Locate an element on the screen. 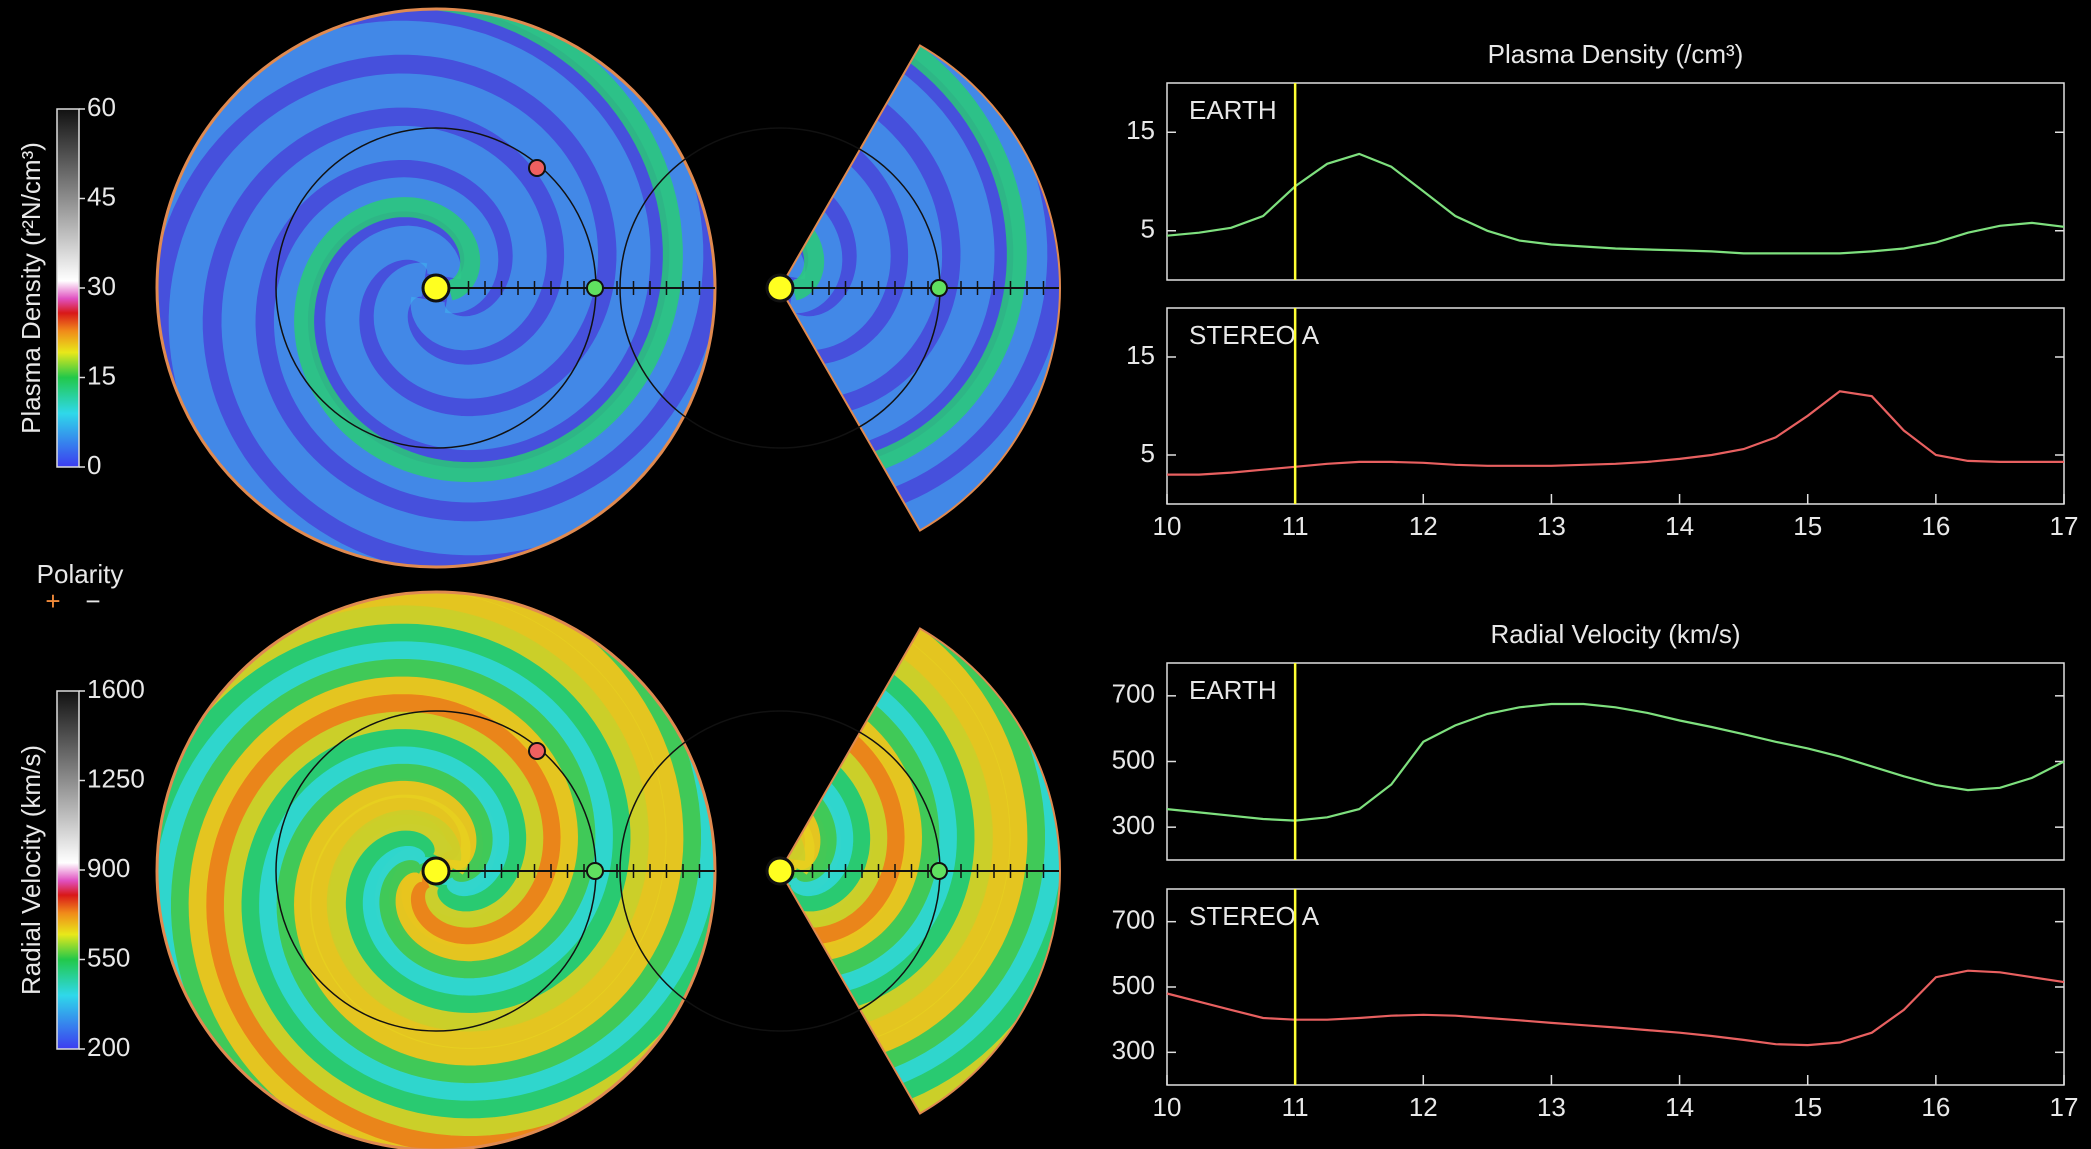  colorbar-tick-label: 0 is located at coordinates (94, 465).